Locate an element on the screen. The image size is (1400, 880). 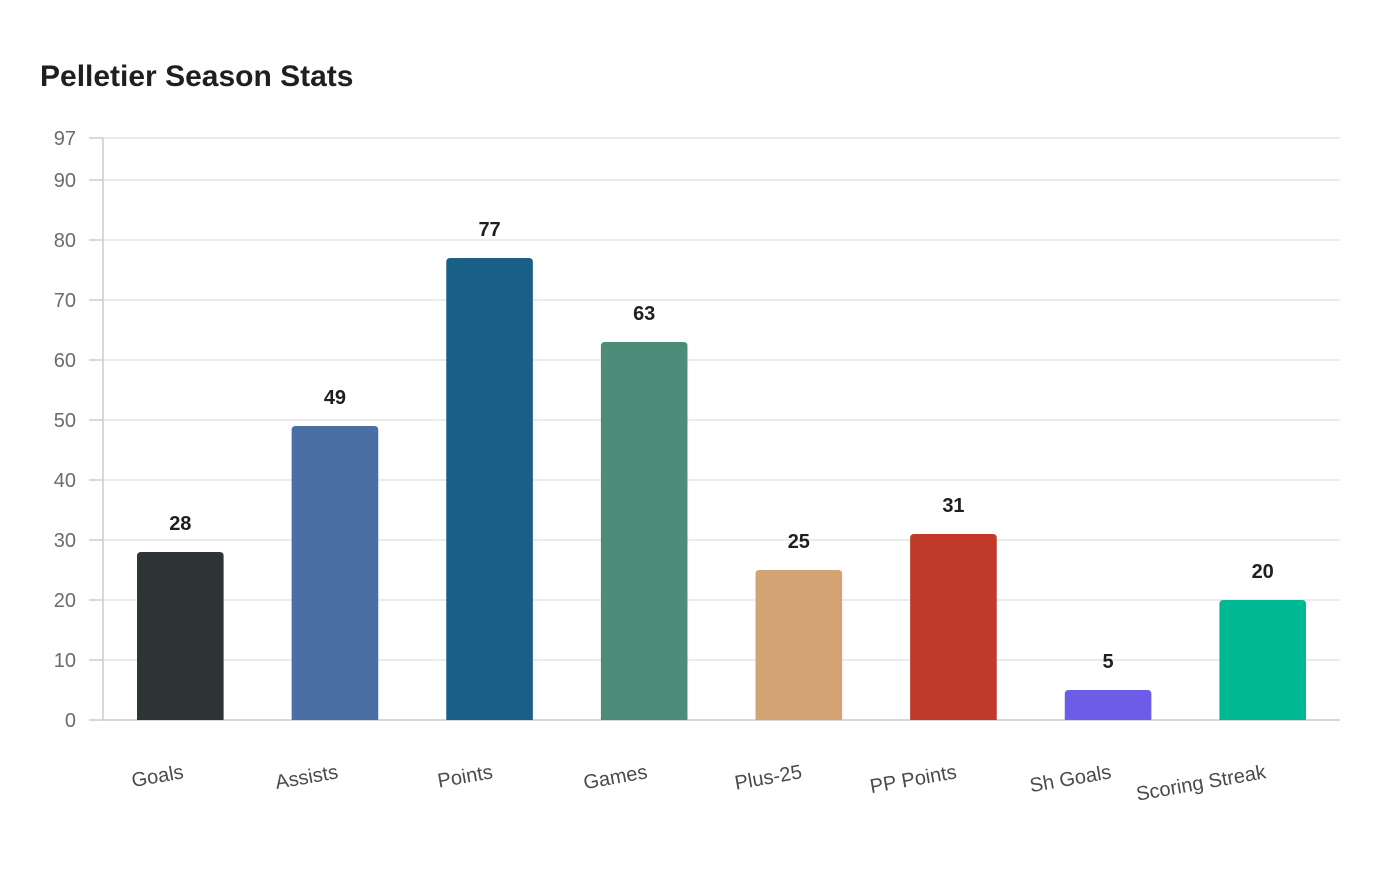
y-tick-label: 90 is located at coordinates (65, 181).